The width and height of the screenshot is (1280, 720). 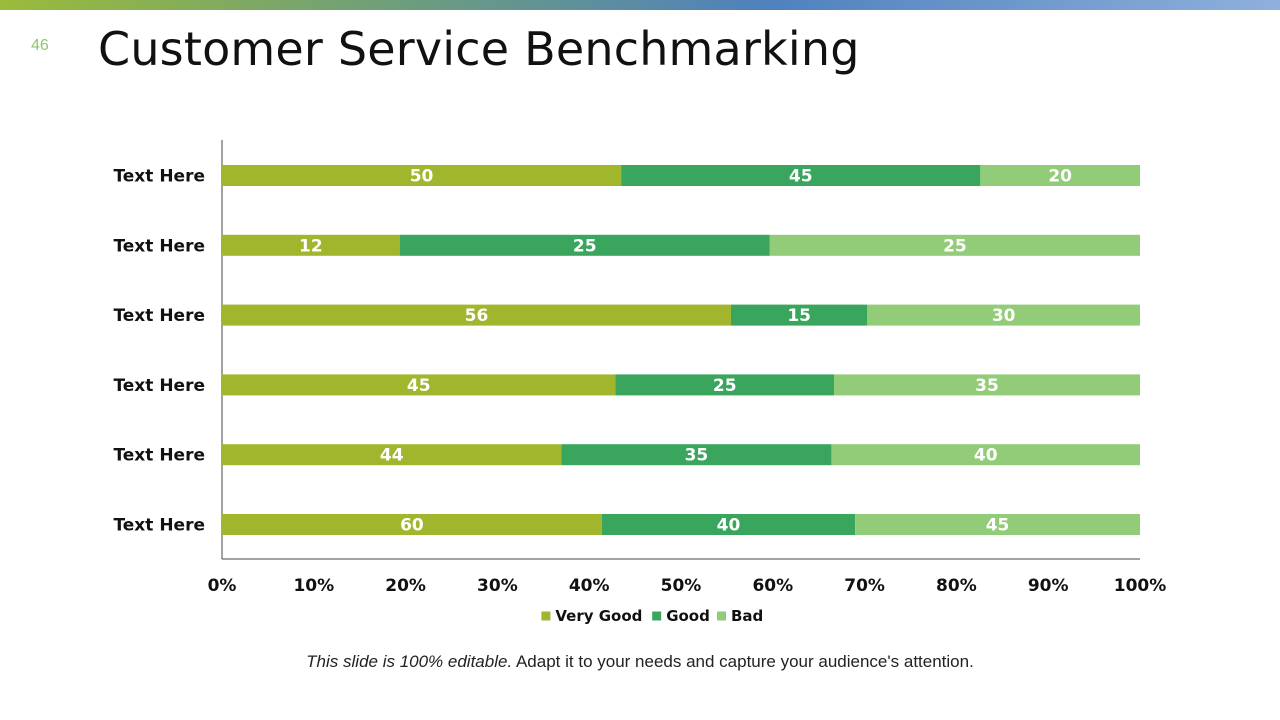 I want to click on x-tick-label: 40%, so click(x=589, y=586).